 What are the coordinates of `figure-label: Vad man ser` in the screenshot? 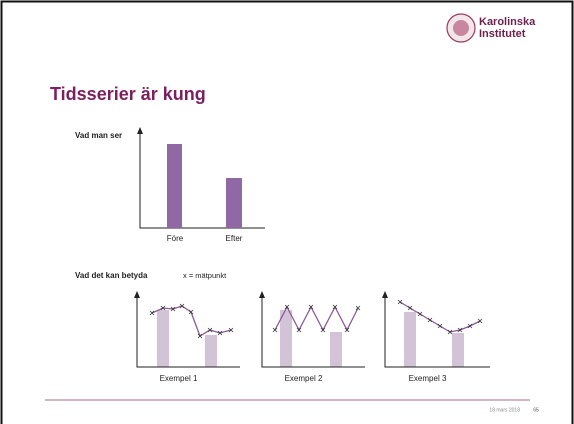 It's located at (98, 135).